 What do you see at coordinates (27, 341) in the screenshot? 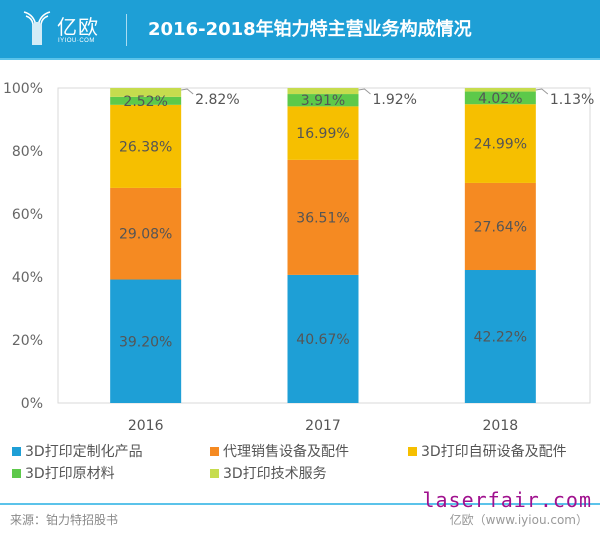
I see `y-tick-label: 20%` at bounding box center [27, 341].